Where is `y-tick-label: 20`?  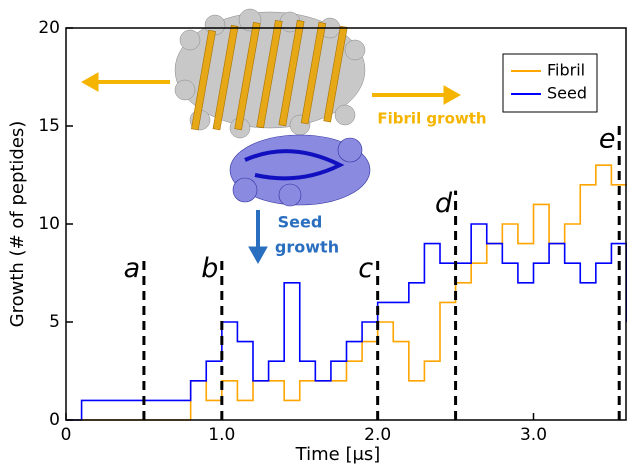
y-tick-label: 20 is located at coordinates (49, 28).